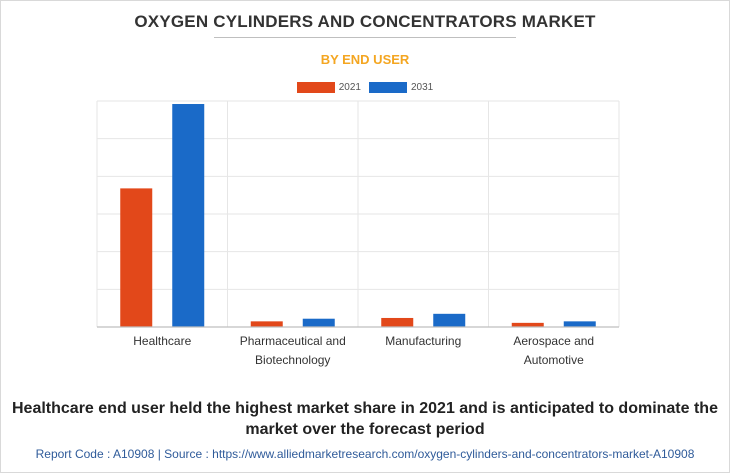 This screenshot has width=730, height=473. Describe the element at coordinates (292, 341) in the screenshot. I see `x-tick-label-line: Pharmaceutical and` at that location.